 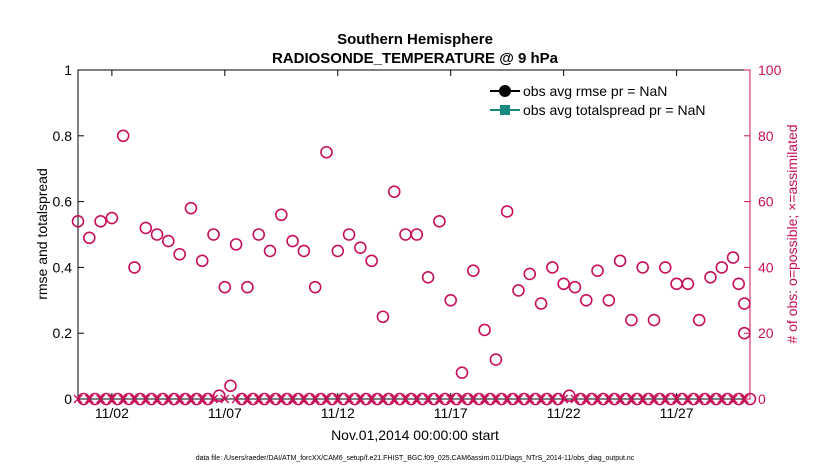 What do you see at coordinates (112, 413) in the screenshot?
I see `x-tick-label: 11/02` at bounding box center [112, 413].